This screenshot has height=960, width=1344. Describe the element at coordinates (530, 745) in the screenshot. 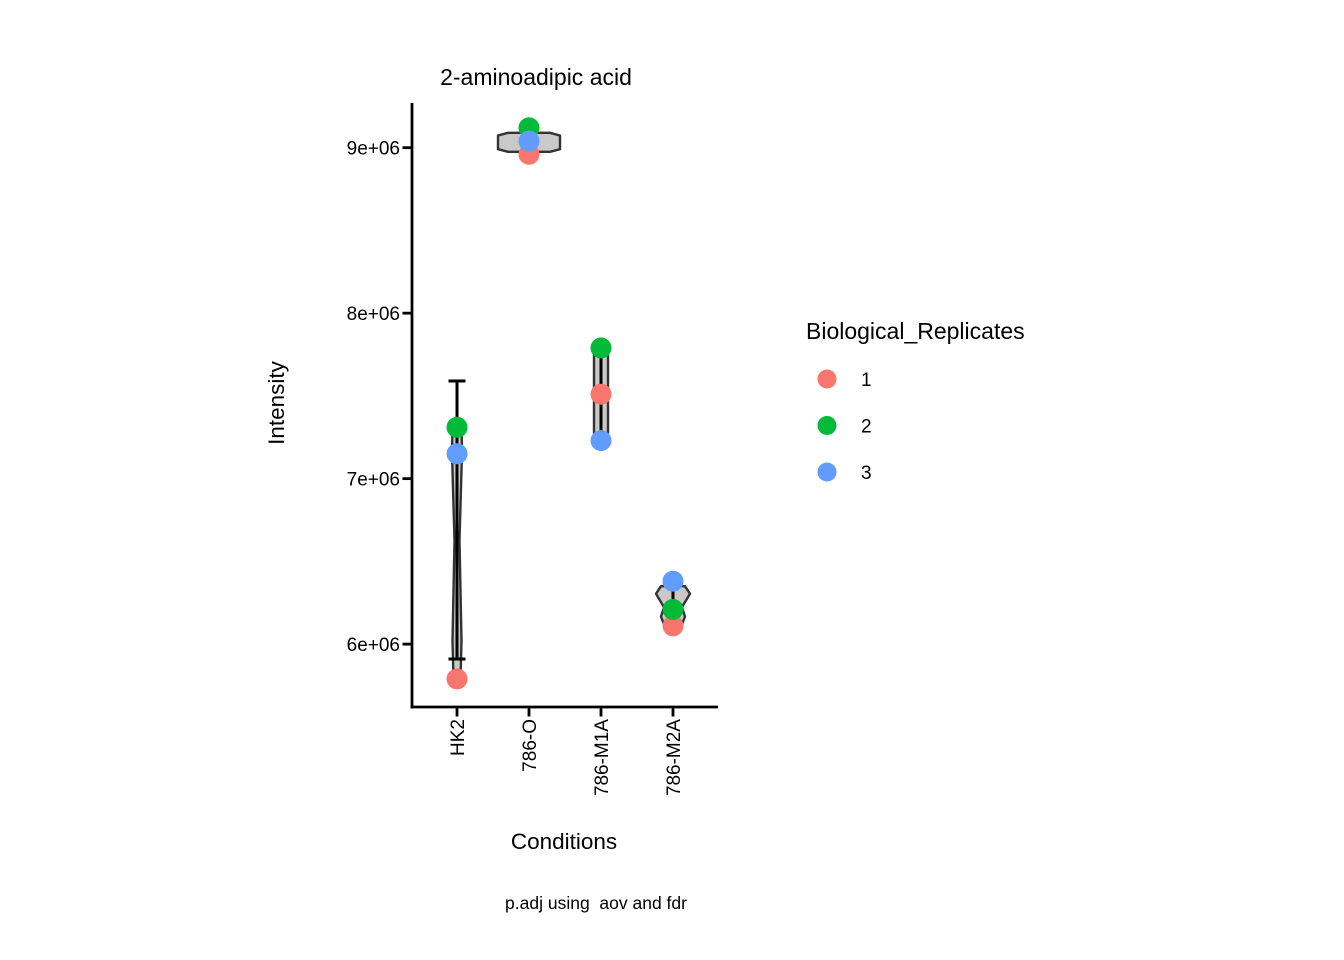

I see `x-tick-label-786-o: 786-O` at that location.